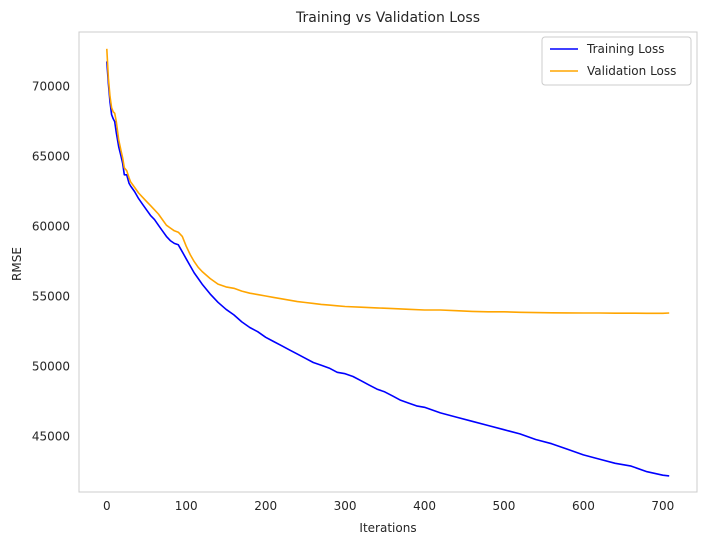 Image resolution: width=707 pixels, height=545 pixels. Describe the element at coordinates (387, 528) in the screenshot. I see `x-axis-label: Iterations` at that location.